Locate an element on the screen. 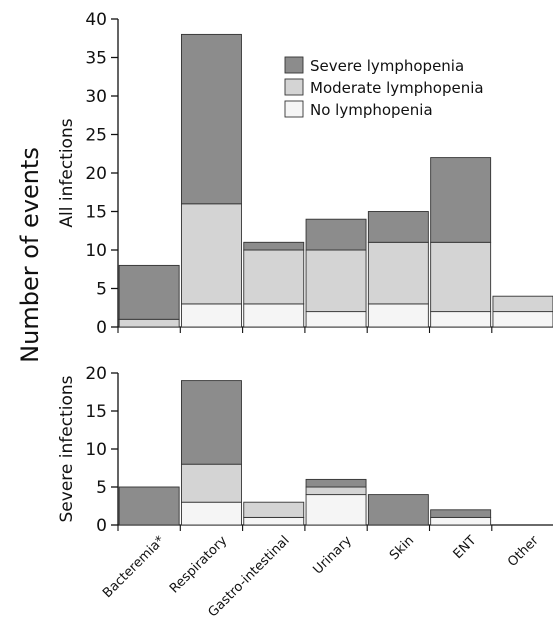  legend-label: No lymphopenia is located at coordinates (371, 110).